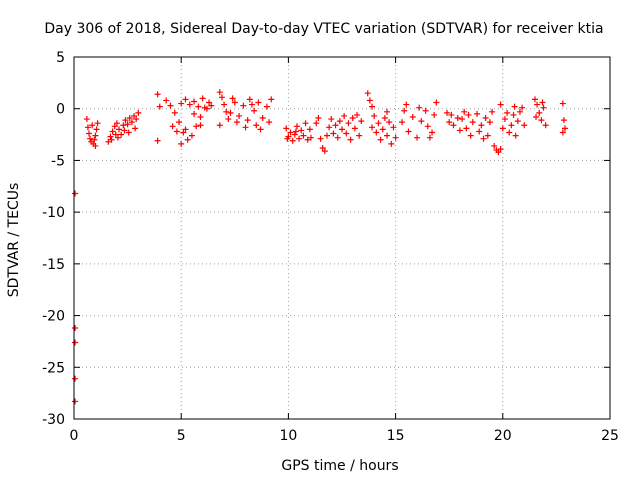  Describe the element at coordinates (53, 420) in the screenshot. I see `y-tick-label: -30` at that location.